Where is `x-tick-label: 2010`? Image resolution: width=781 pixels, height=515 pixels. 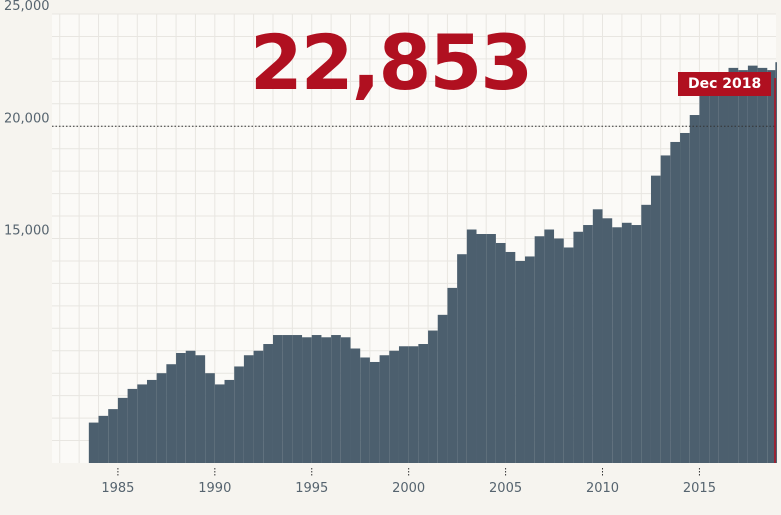
x-tick-label: 2010 is located at coordinates (602, 488).